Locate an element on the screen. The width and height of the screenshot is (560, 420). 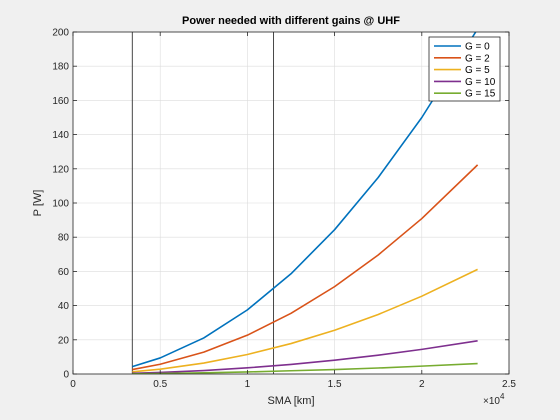
y-tick-label: 120 is located at coordinates (60, 169).